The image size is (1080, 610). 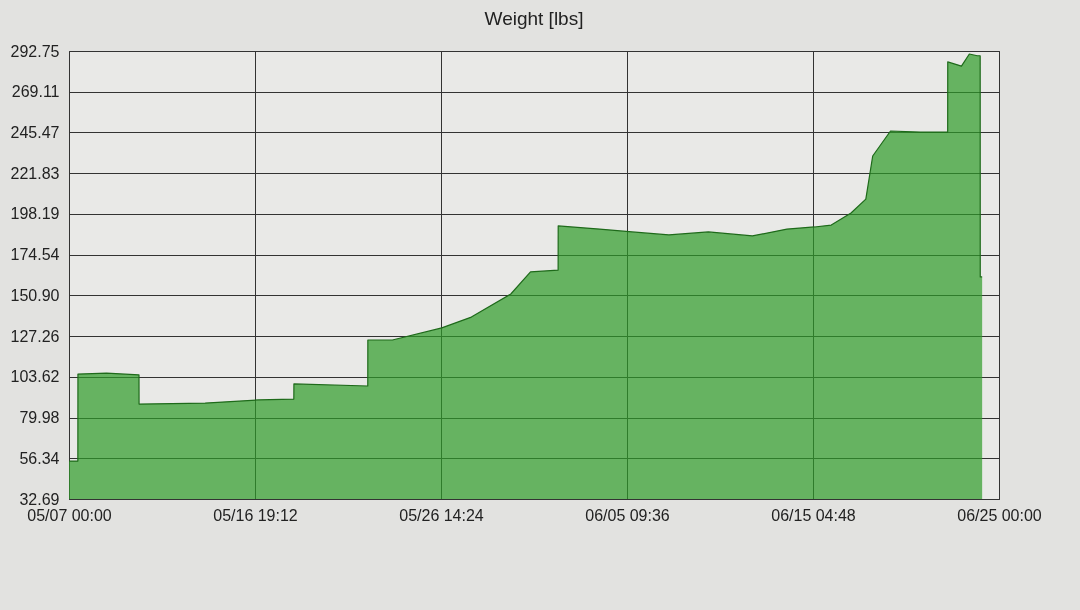 I want to click on y-tick-label: 79.98, so click(x=39, y=418).